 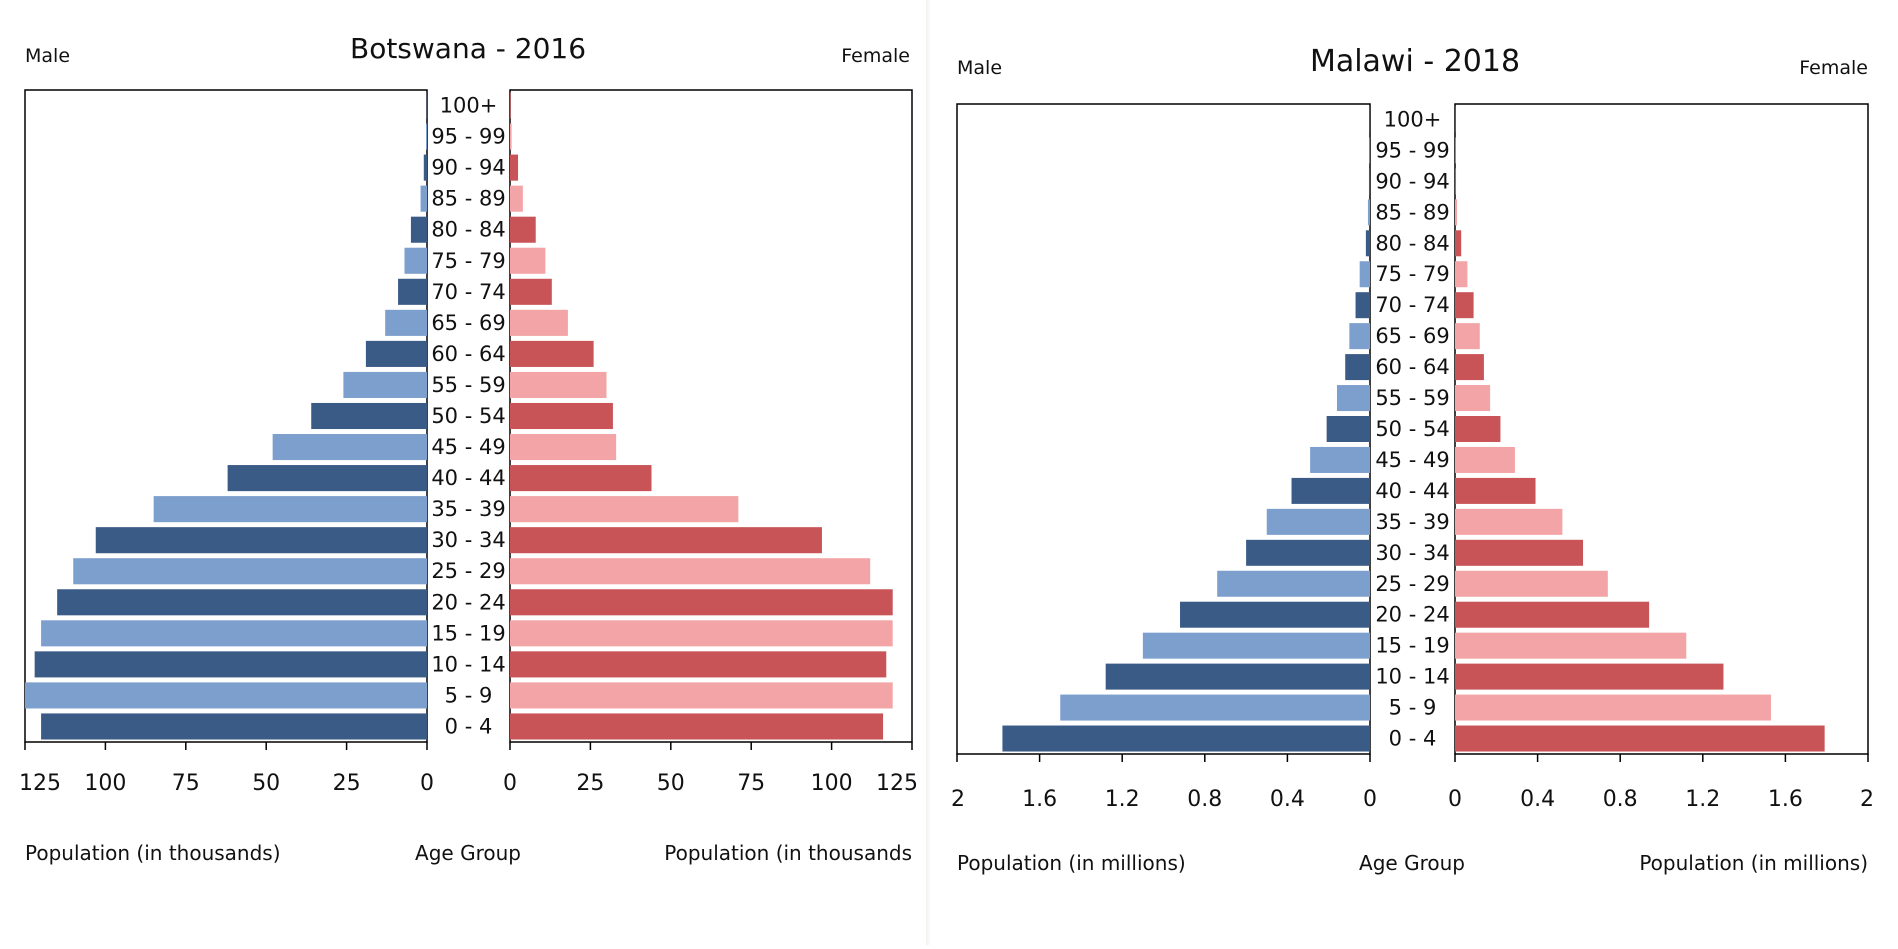 What do you see at coordinates (266, 783) in the screenshot?
I see `botswana-x-tick-label: 50` at bounding box center [266, 783].